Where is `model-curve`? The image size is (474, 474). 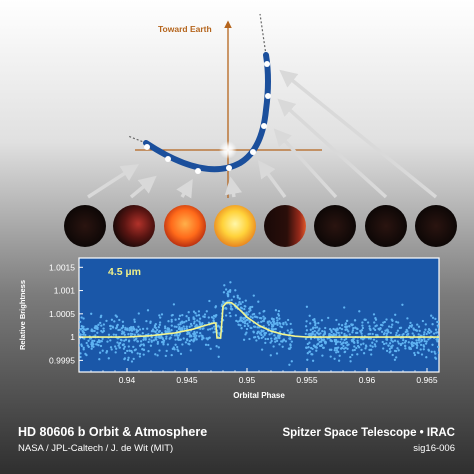
model-curve is located at coordinates (259, 320).